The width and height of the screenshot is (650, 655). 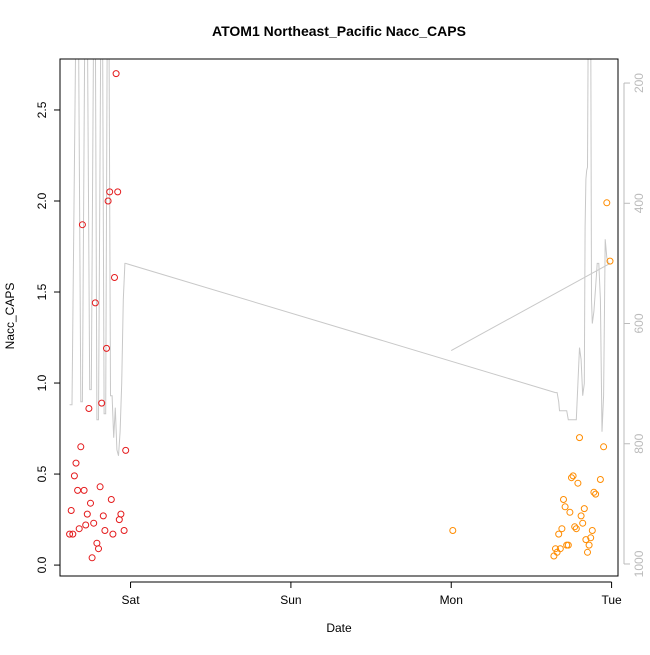 What do you see at coordinates (131, 600) in the screenshot?
I see `x-axis-tick-label: Sat` at bounding box center [131, 600].